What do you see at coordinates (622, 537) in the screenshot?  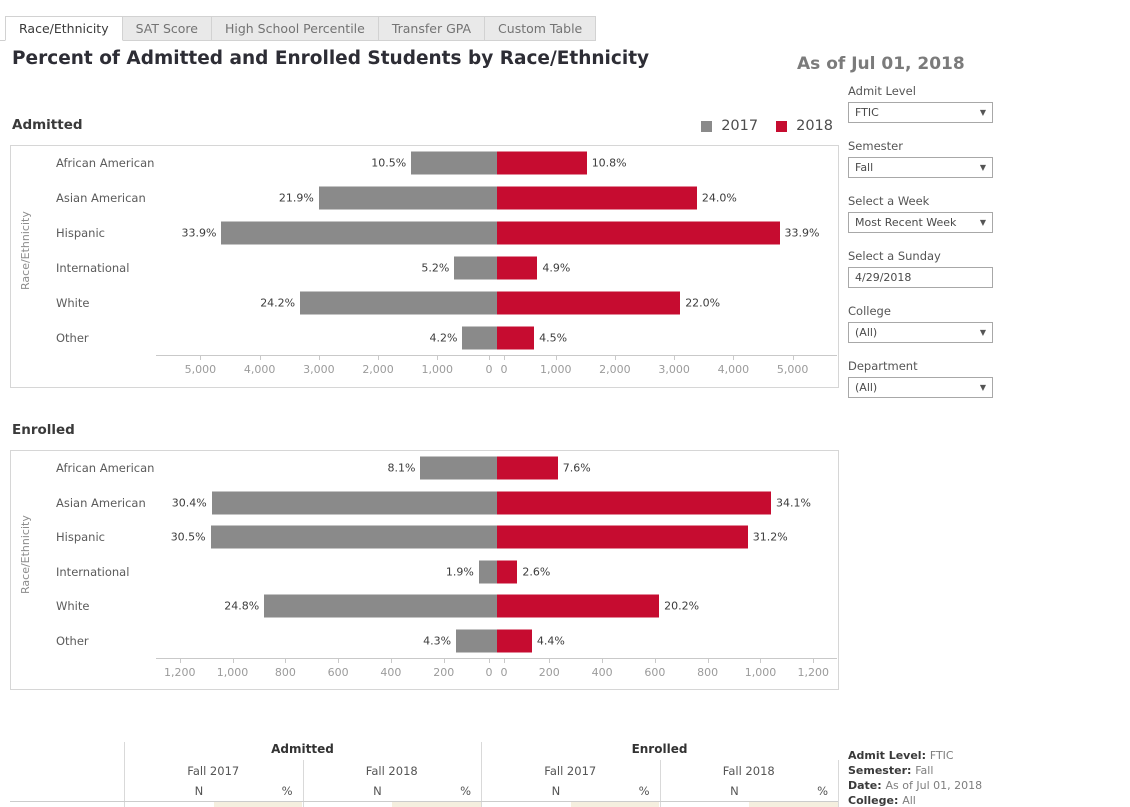 I see `bar-enrolled-2018-hispanic` at bounding box center [622, 537].